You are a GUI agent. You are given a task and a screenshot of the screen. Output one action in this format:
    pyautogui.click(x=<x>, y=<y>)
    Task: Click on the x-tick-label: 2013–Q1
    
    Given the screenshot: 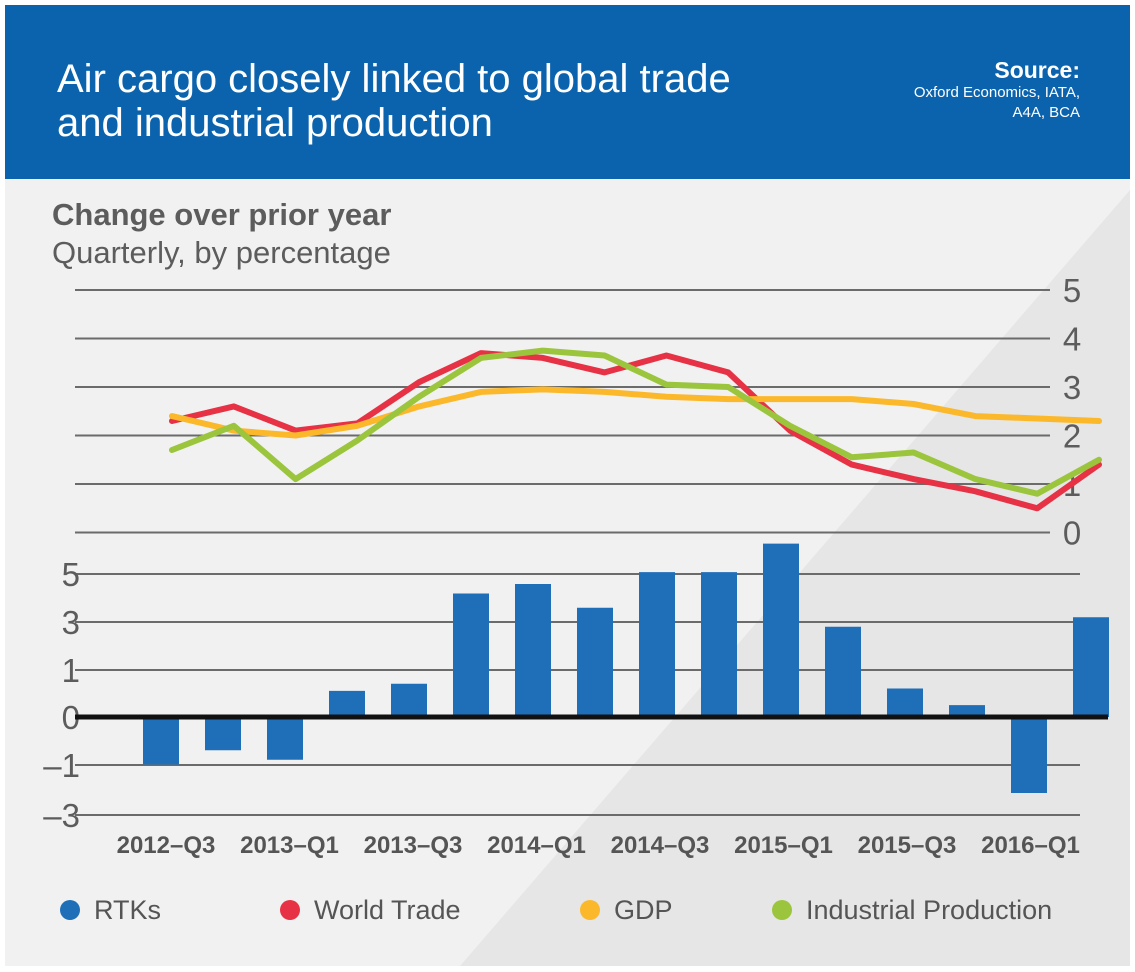 What is the action you would take?
    pyautogui.click(x=289, y=845)
    